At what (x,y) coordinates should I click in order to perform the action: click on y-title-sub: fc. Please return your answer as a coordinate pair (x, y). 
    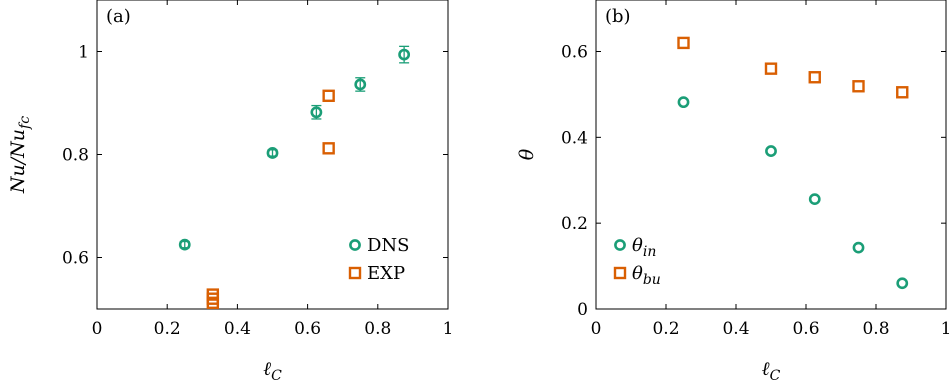
    Looking at the image, I should click on (25, 123).